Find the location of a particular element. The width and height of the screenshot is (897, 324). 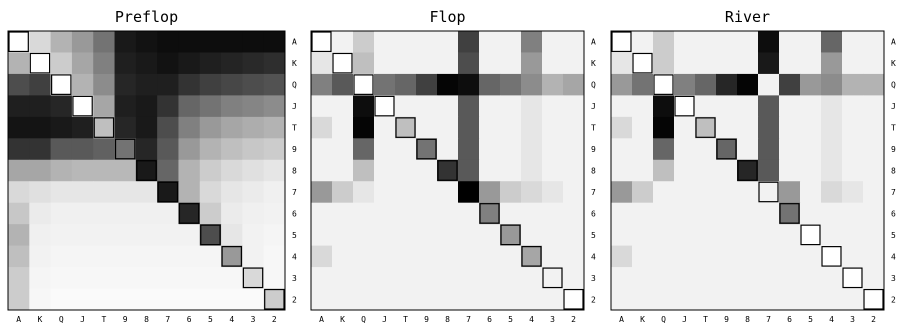

row-tick-label: 8 is located at coordinates (294, 171).